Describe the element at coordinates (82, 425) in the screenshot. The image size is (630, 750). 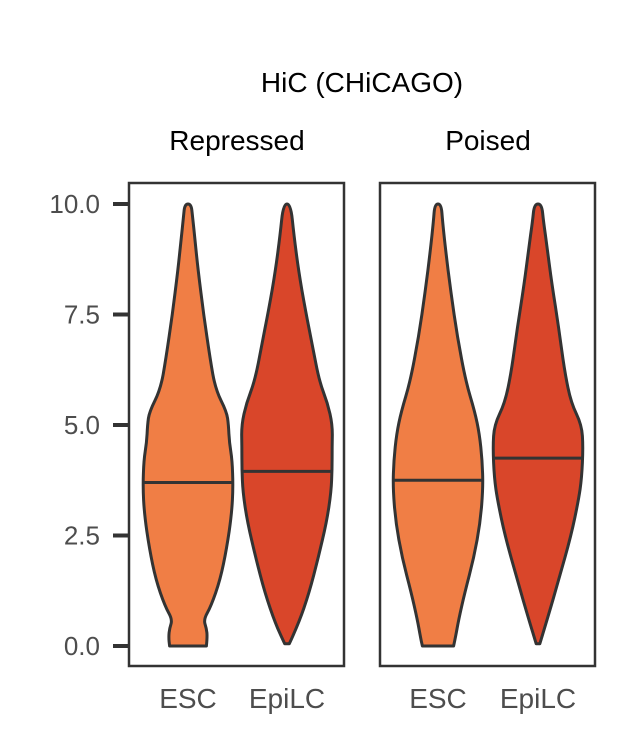
I see `y-tick-label: 5.0` at that location.